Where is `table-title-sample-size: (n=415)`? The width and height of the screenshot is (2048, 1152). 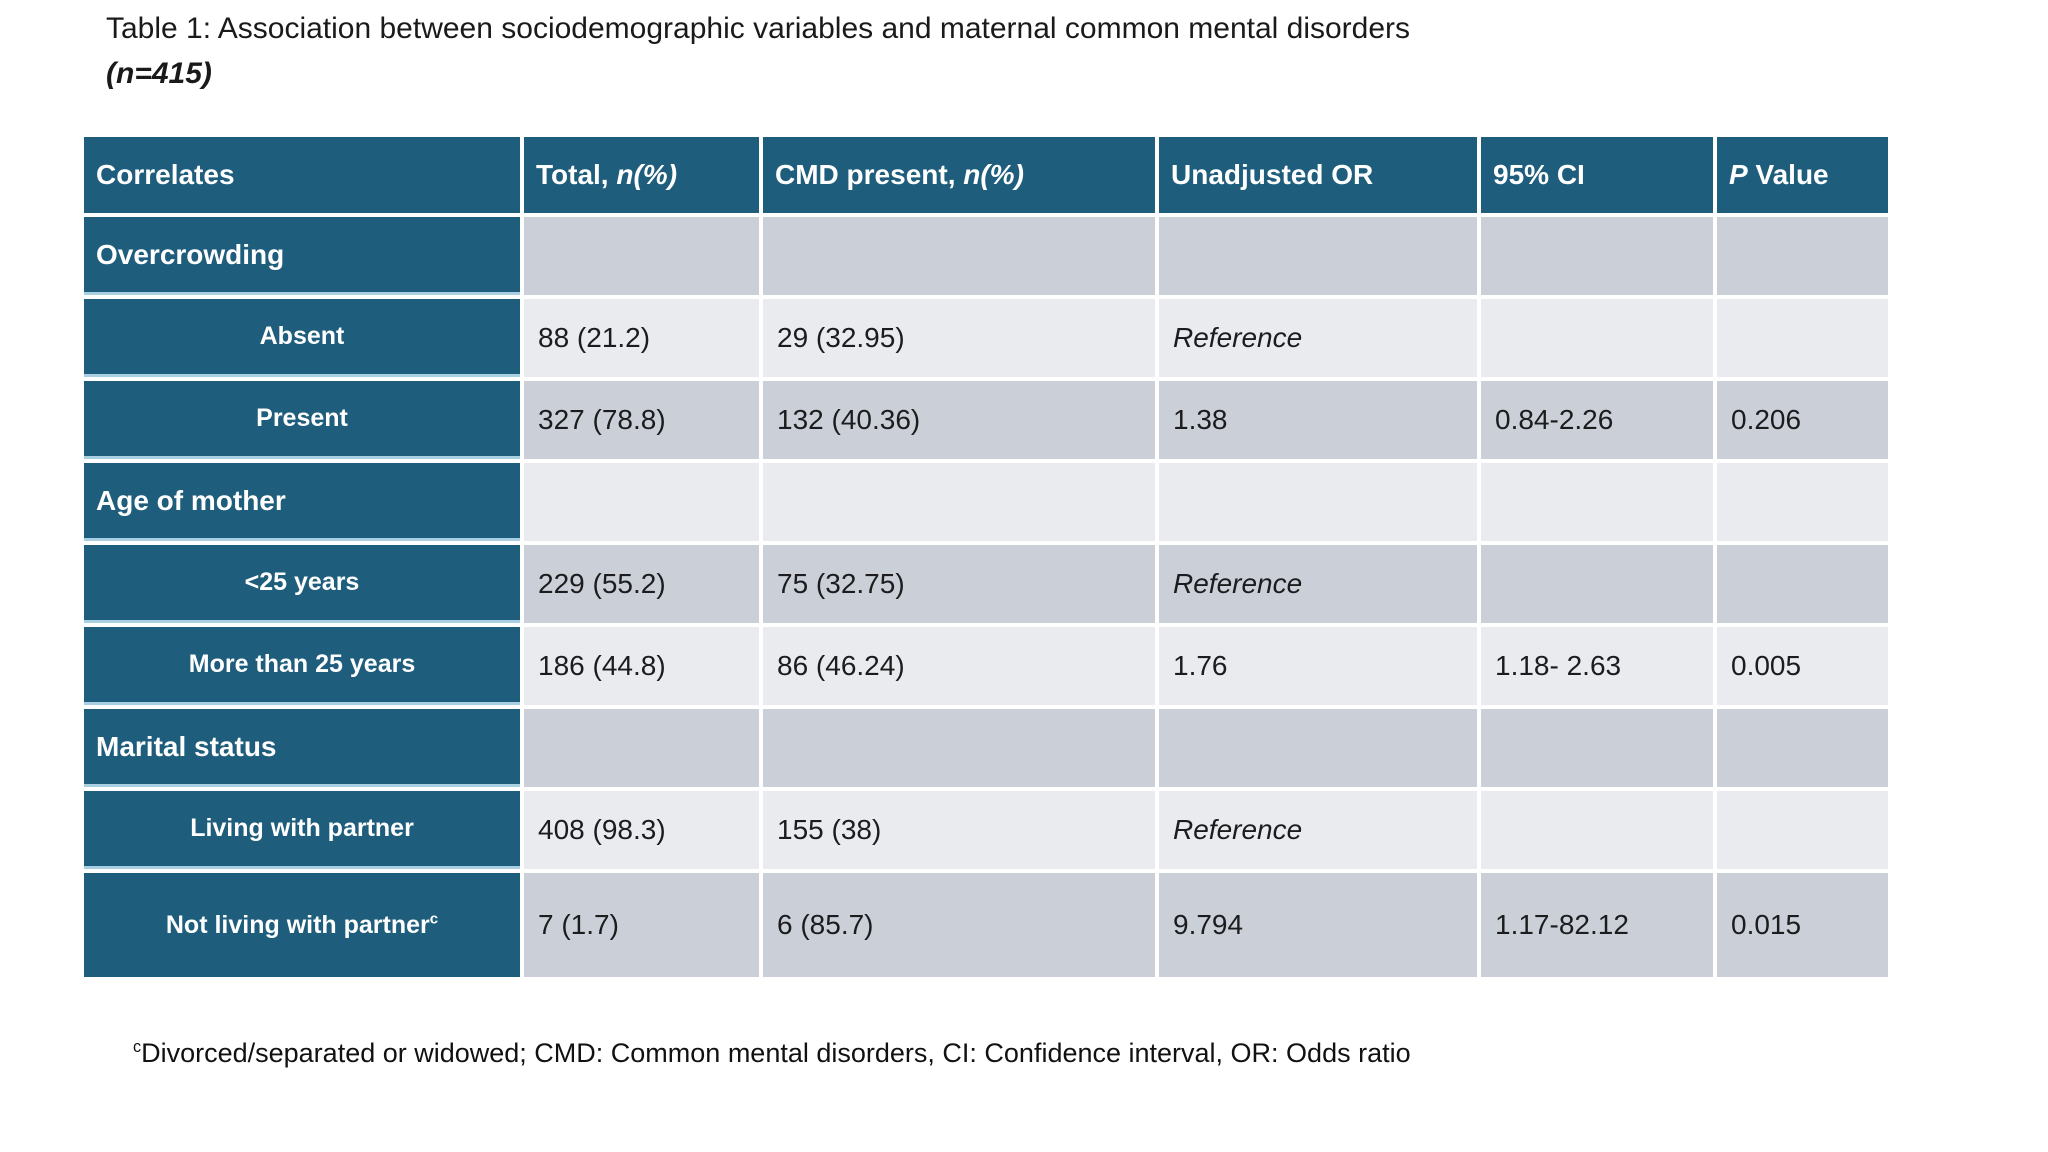 table-title-sample-size: (n=415) is located at coordinates (159, 73).